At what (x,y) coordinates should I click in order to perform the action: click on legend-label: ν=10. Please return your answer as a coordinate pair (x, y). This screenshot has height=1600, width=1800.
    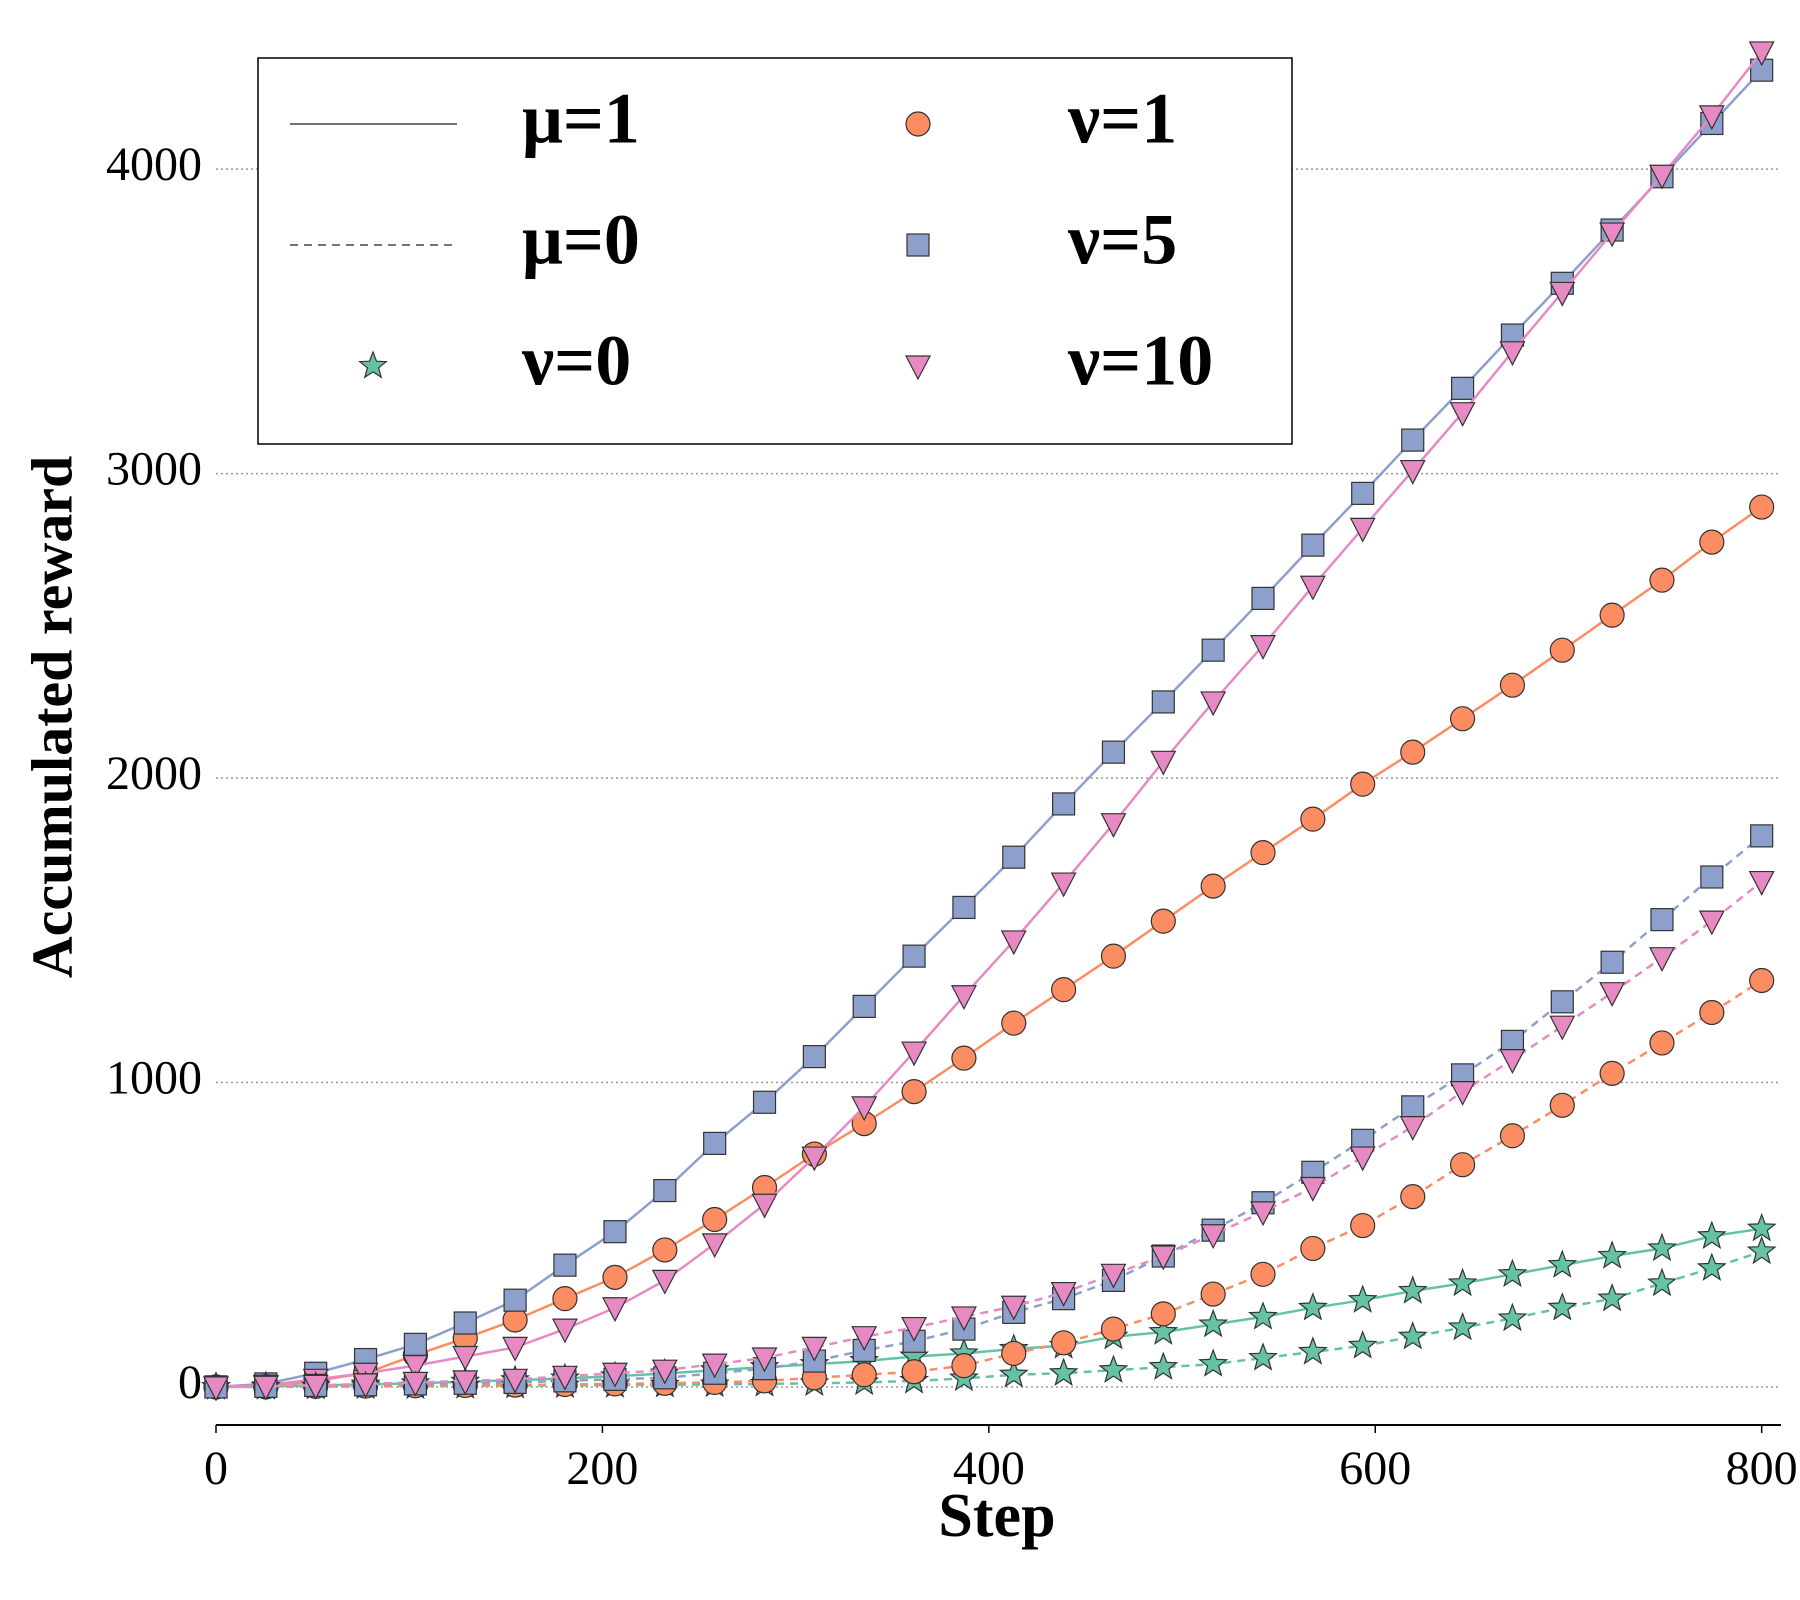
    Looking at the image, I should click on (1140, 361).